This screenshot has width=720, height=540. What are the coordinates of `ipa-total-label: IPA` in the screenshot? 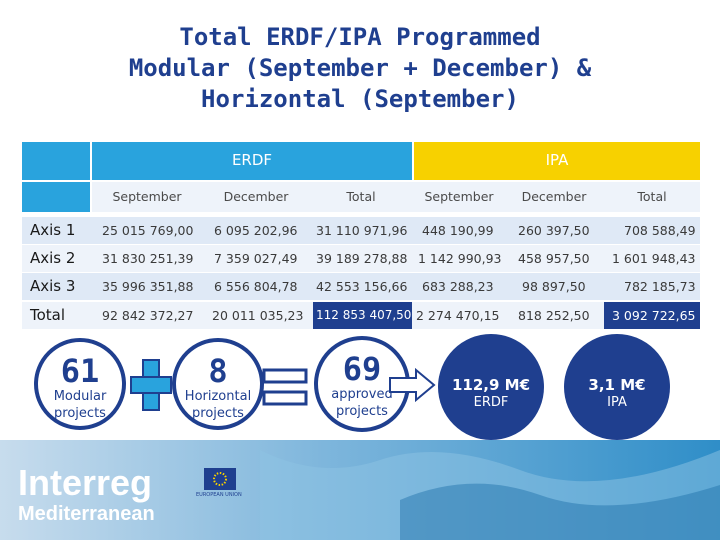 It's located at (617, 402).